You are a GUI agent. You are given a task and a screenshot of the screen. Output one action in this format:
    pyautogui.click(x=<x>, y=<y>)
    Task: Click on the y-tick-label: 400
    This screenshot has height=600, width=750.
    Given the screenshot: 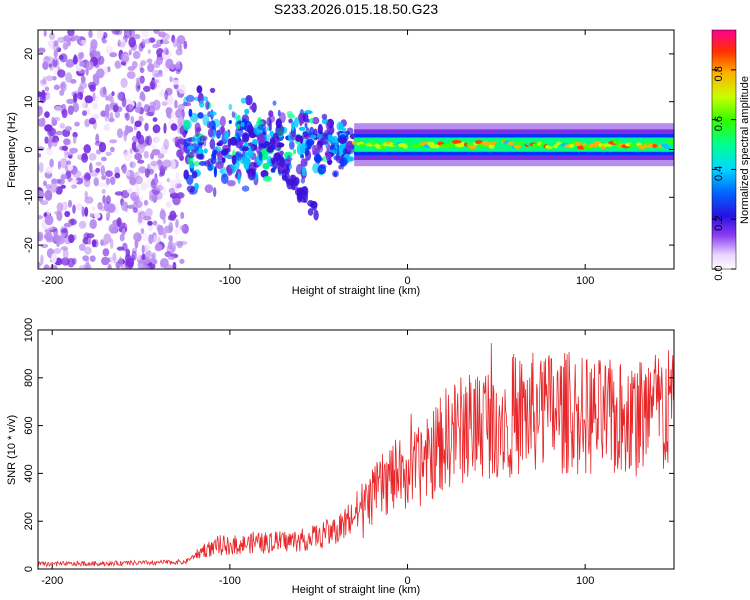 What is the action you would take?
    pyautogui.click(x=29, y=473)
    